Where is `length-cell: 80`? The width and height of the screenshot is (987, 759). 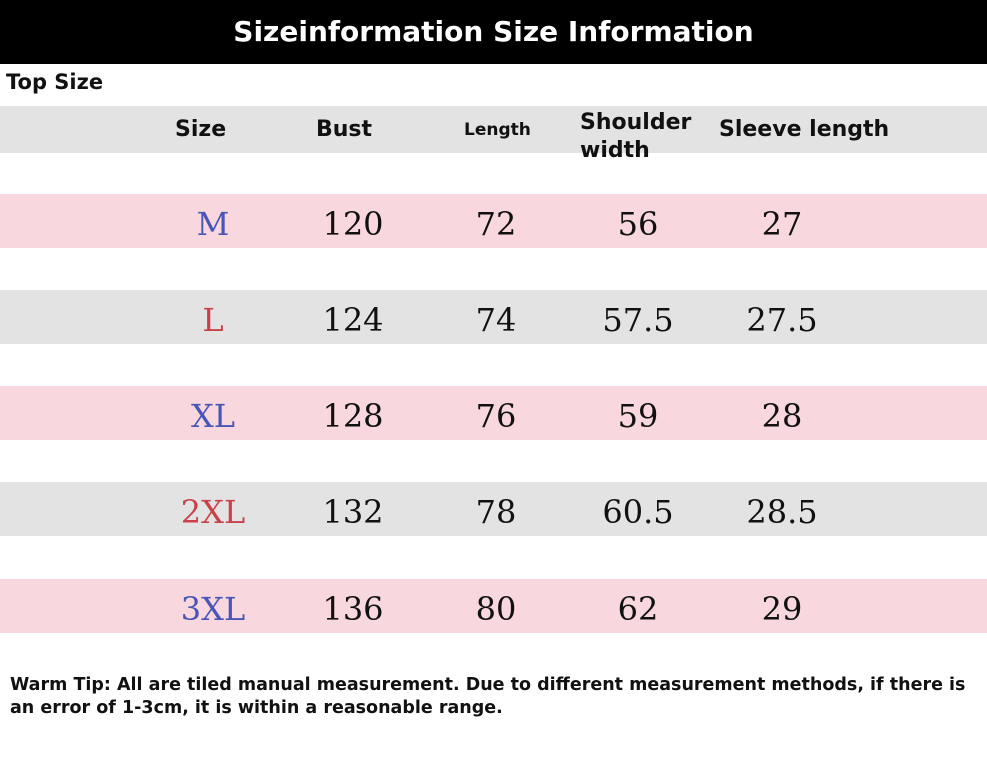 length-cell: 80 is located at coordinates (496, 609).